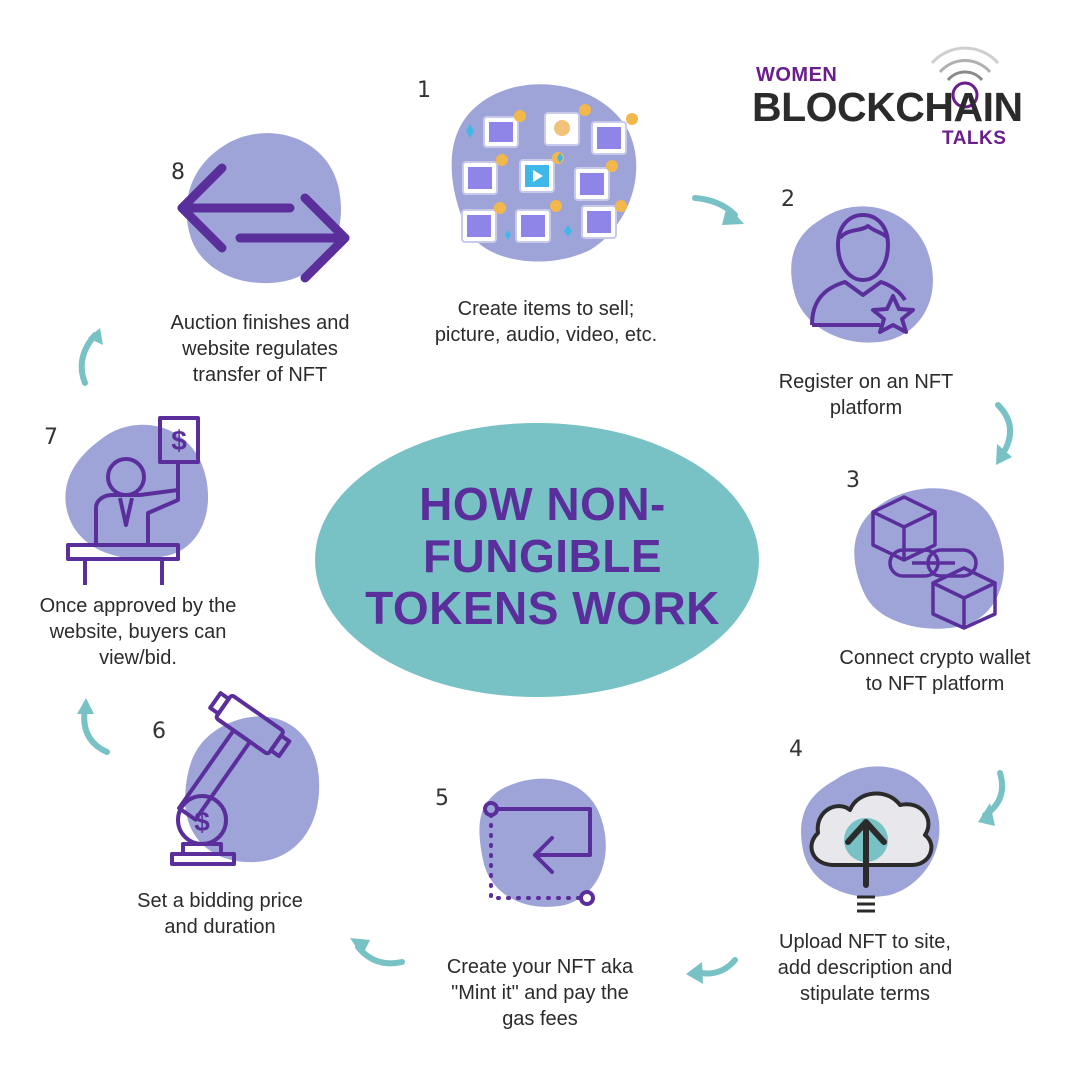  Describe the element at coordinates (159, 731) in the screenshot. I see `step-number-6: 6` at that location.